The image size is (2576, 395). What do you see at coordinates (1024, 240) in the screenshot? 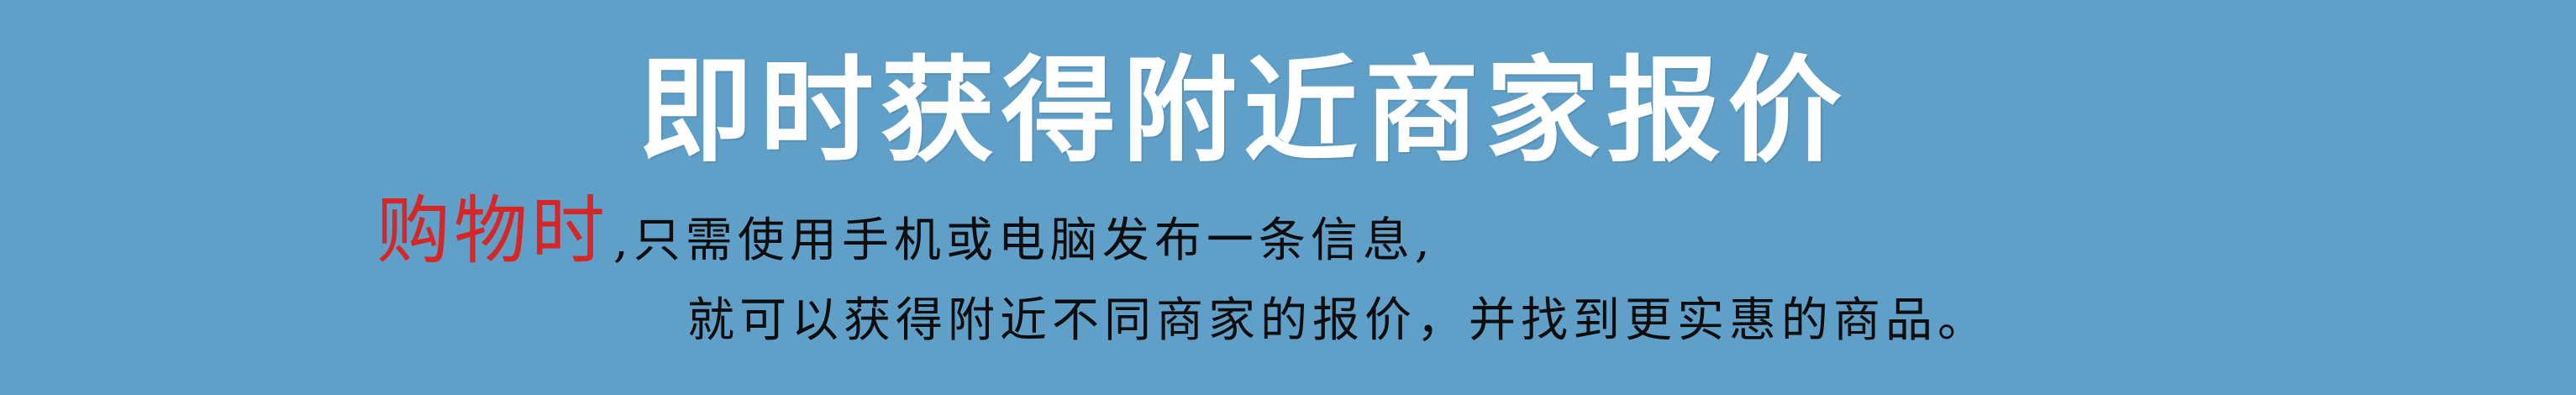
I see `banner-line-1-text: ,只需使用手机或电脑发布一条信息,` at bounding box center [1024, 240].